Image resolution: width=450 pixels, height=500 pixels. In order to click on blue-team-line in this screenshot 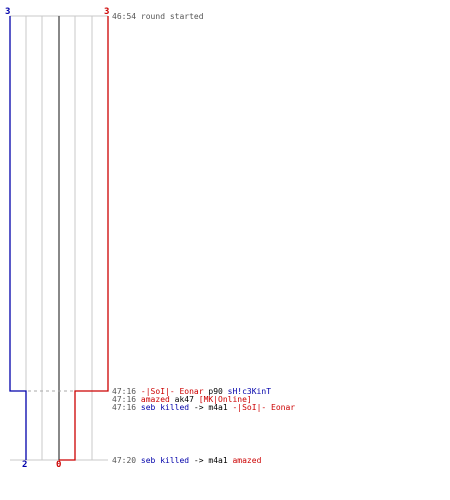, I will do `click(18, 238)`.